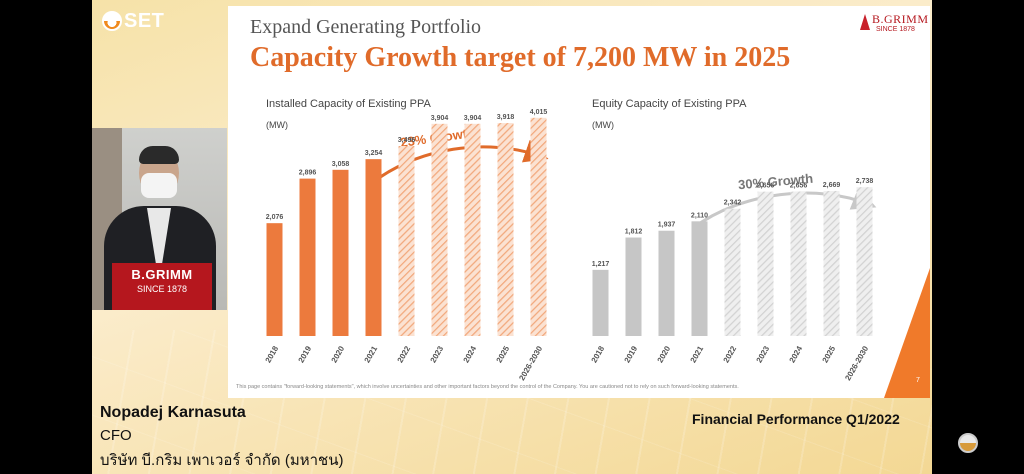 The width and height of the screenshot is (1024, 474). What do you see at coordinates (159, 219) in the screenshot?
I see `presenter-video: B.GRIMM SINCE 1878` at bounding box center [159, 219].